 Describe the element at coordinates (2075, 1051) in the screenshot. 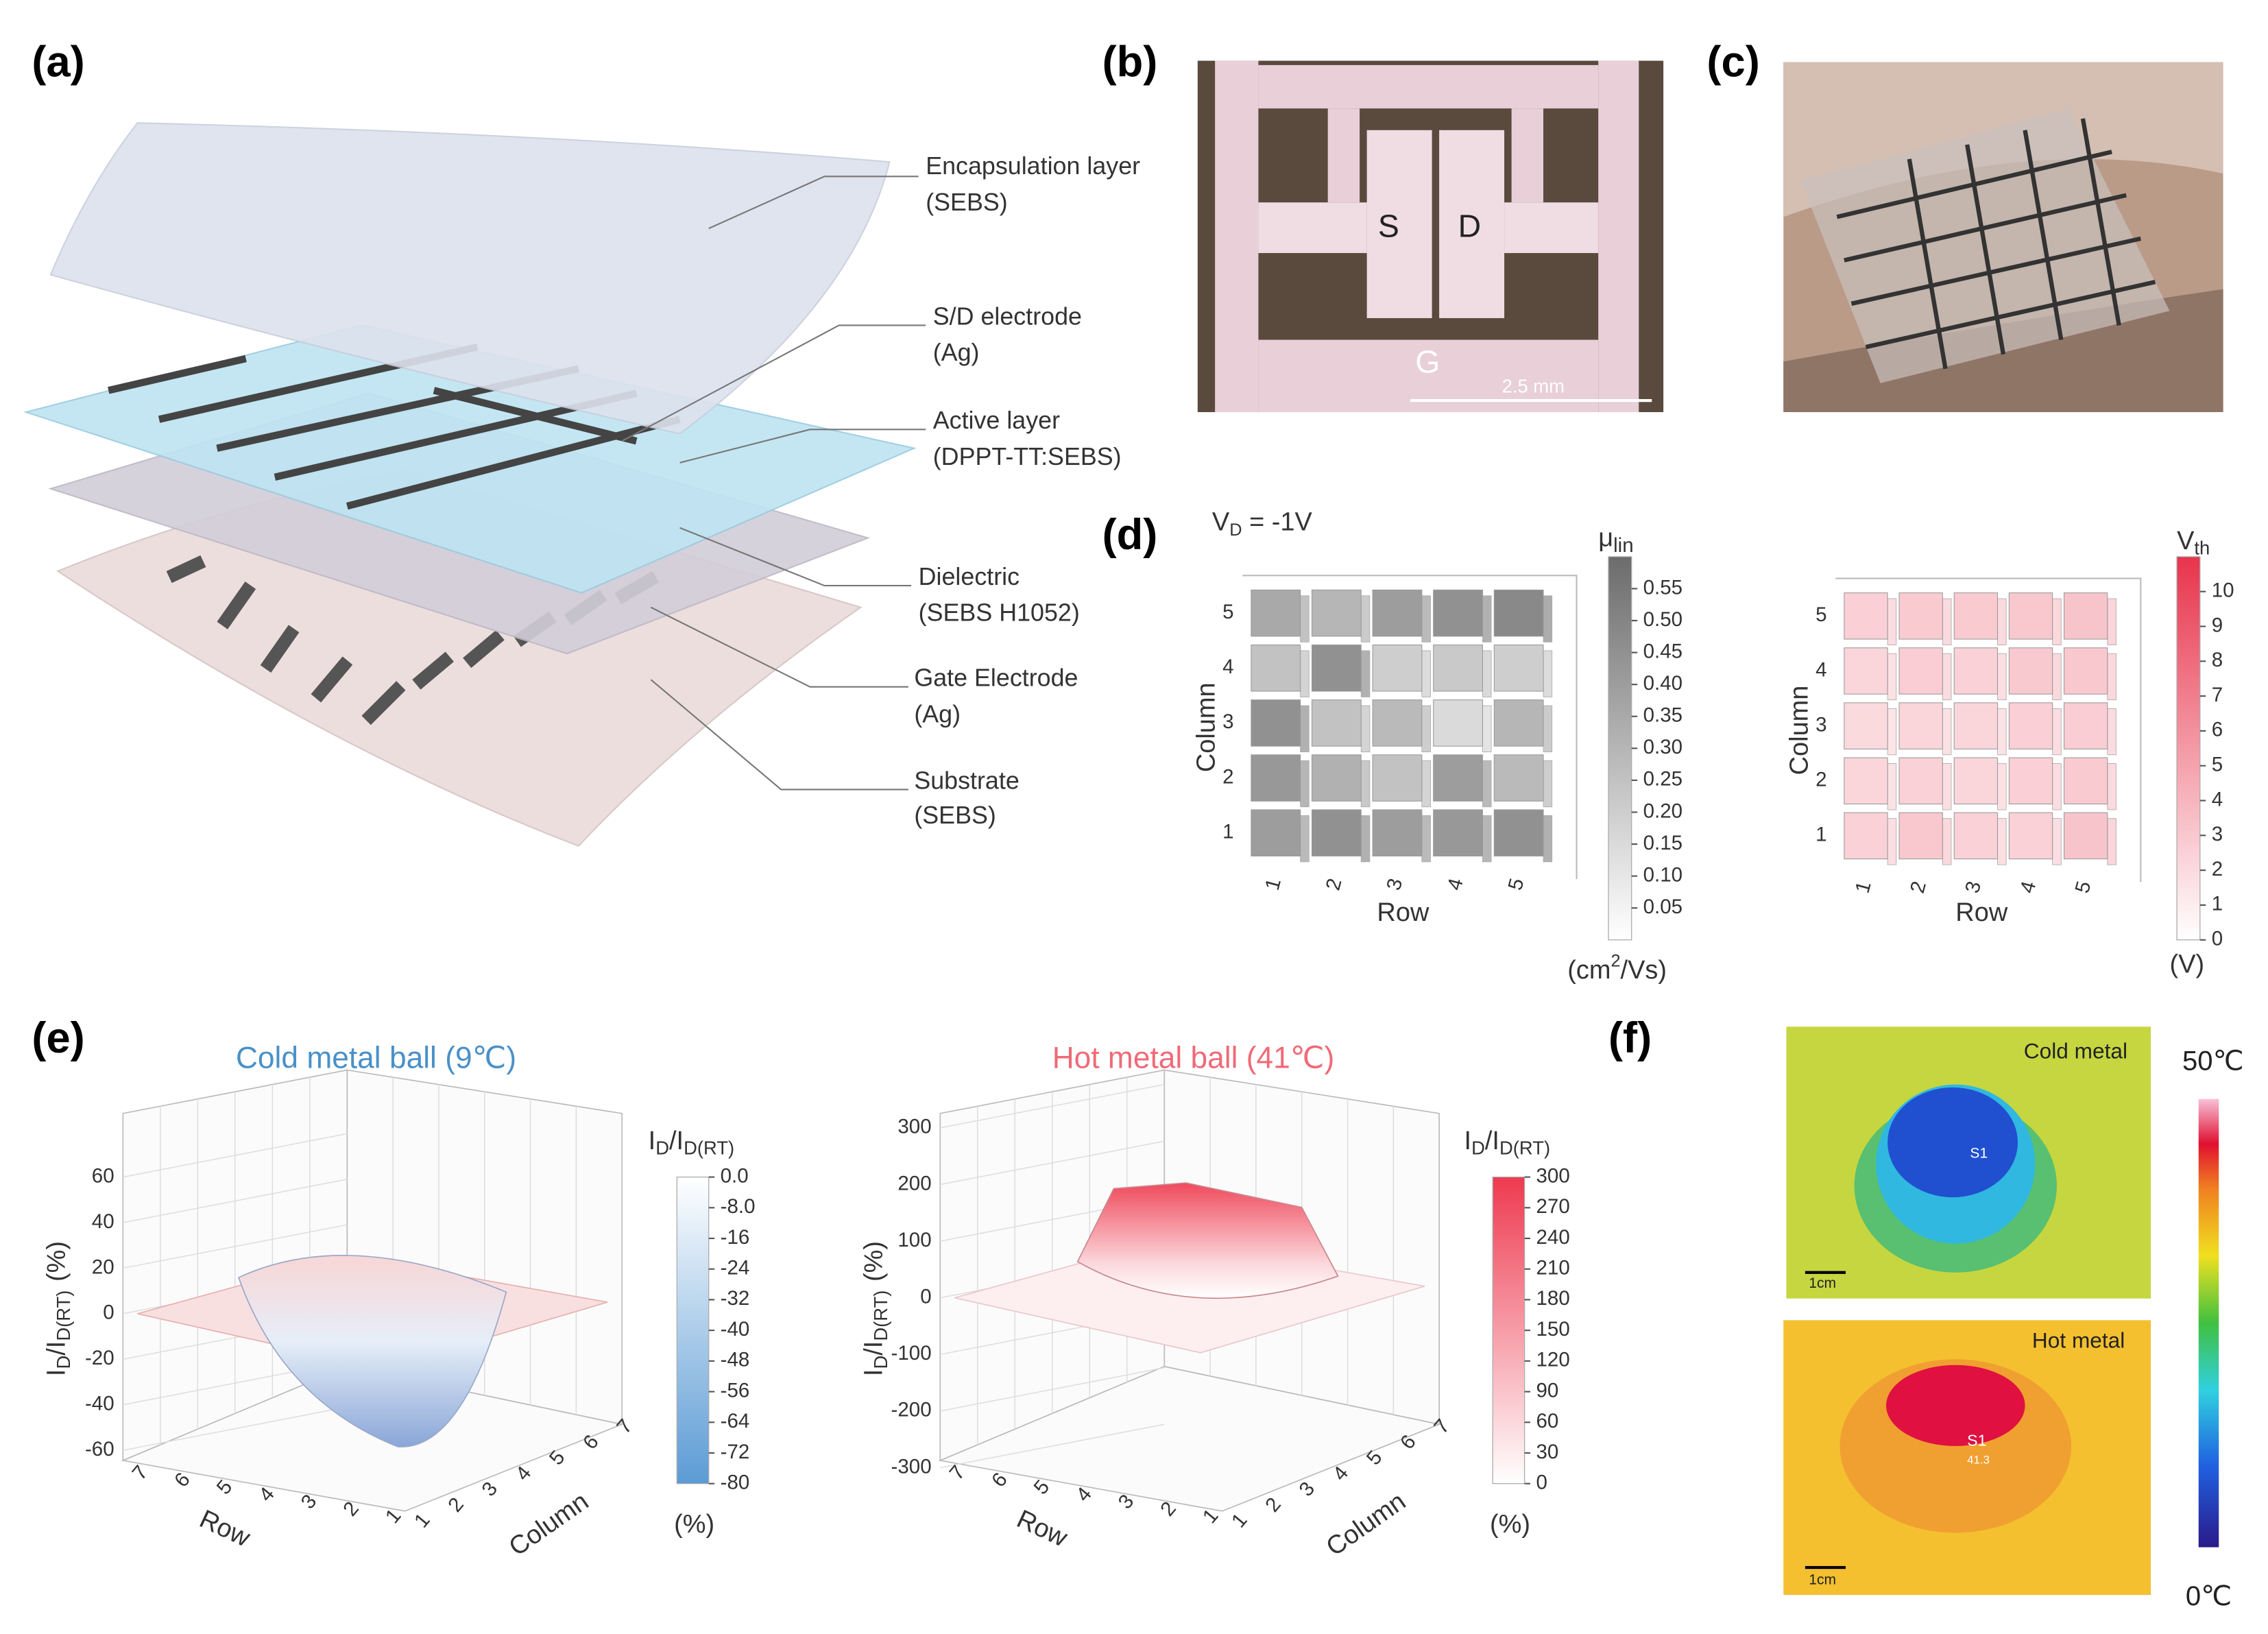

I see `image-caption: Cold metal` at that location.